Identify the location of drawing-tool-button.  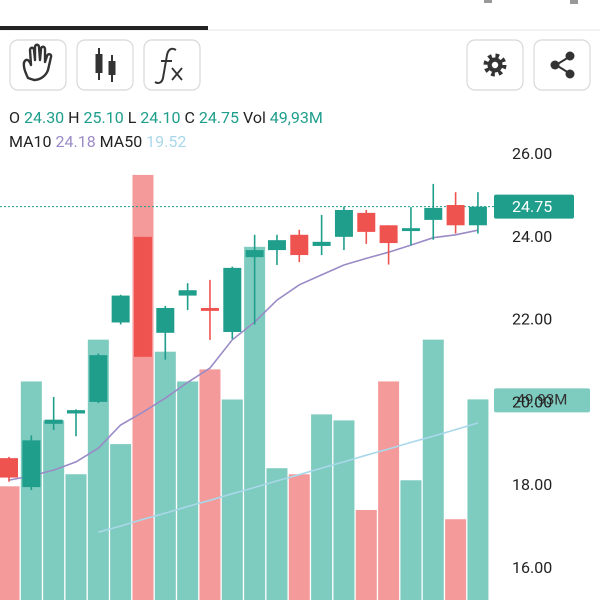
(38, 65).